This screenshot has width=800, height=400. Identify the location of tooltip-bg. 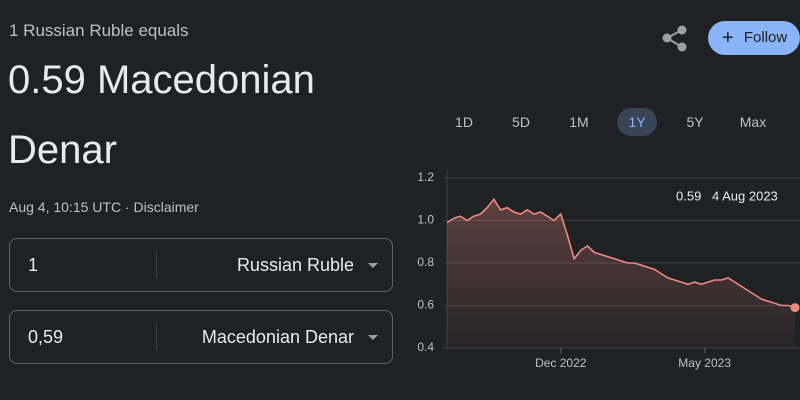
(734, 197).